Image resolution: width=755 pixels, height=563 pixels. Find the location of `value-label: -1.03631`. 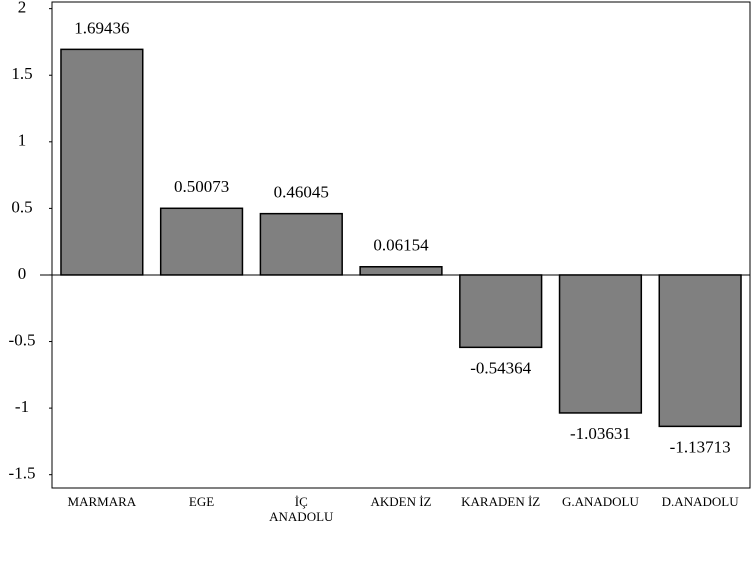

value-label: -1.03631 is located at coordinates (600, 433).